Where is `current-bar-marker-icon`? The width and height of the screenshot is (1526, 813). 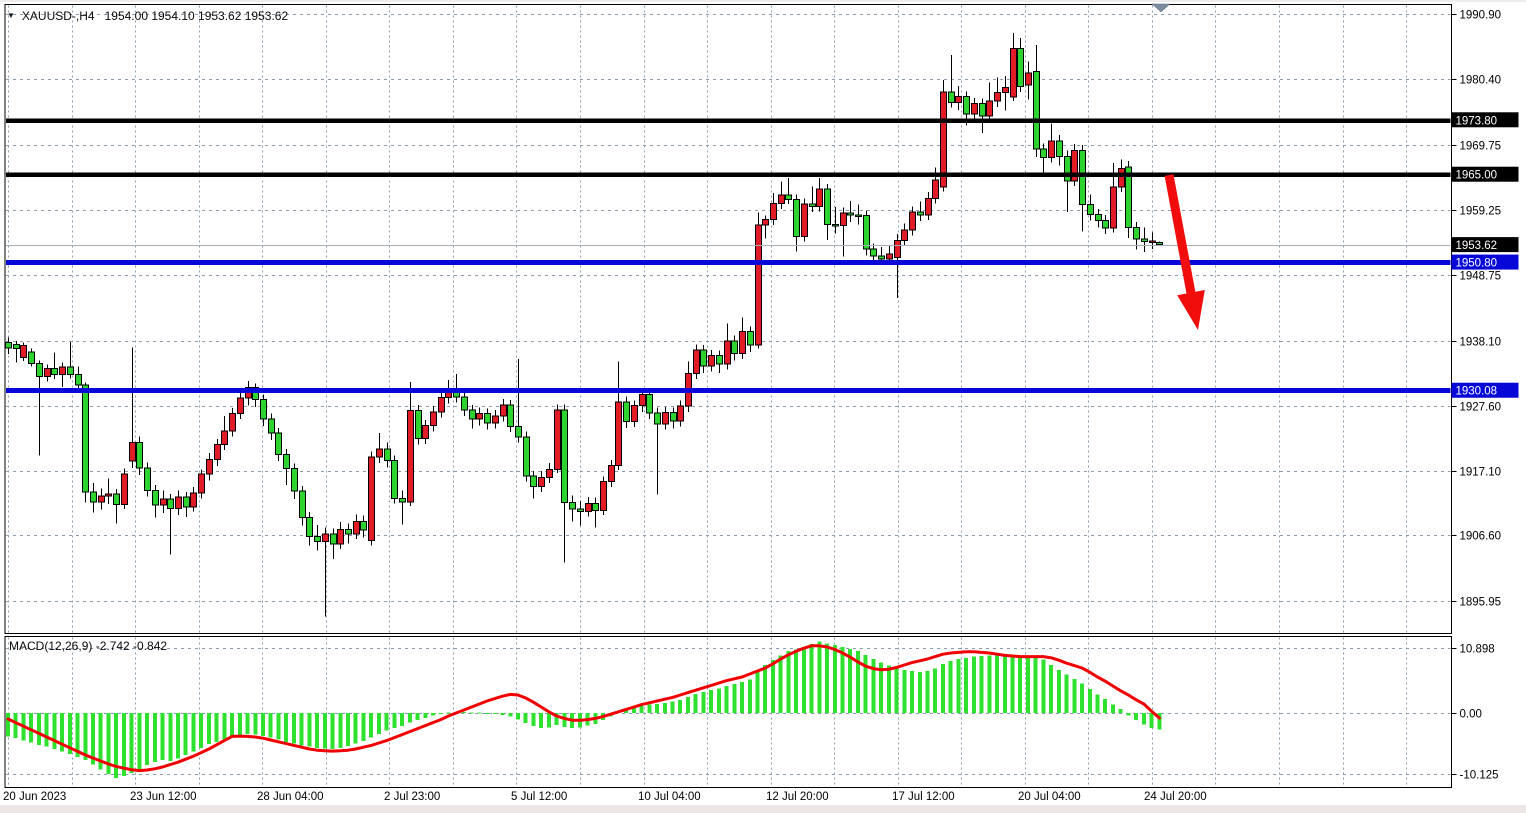 current-bar-marker-icon is located at coordinates (1161, 8).